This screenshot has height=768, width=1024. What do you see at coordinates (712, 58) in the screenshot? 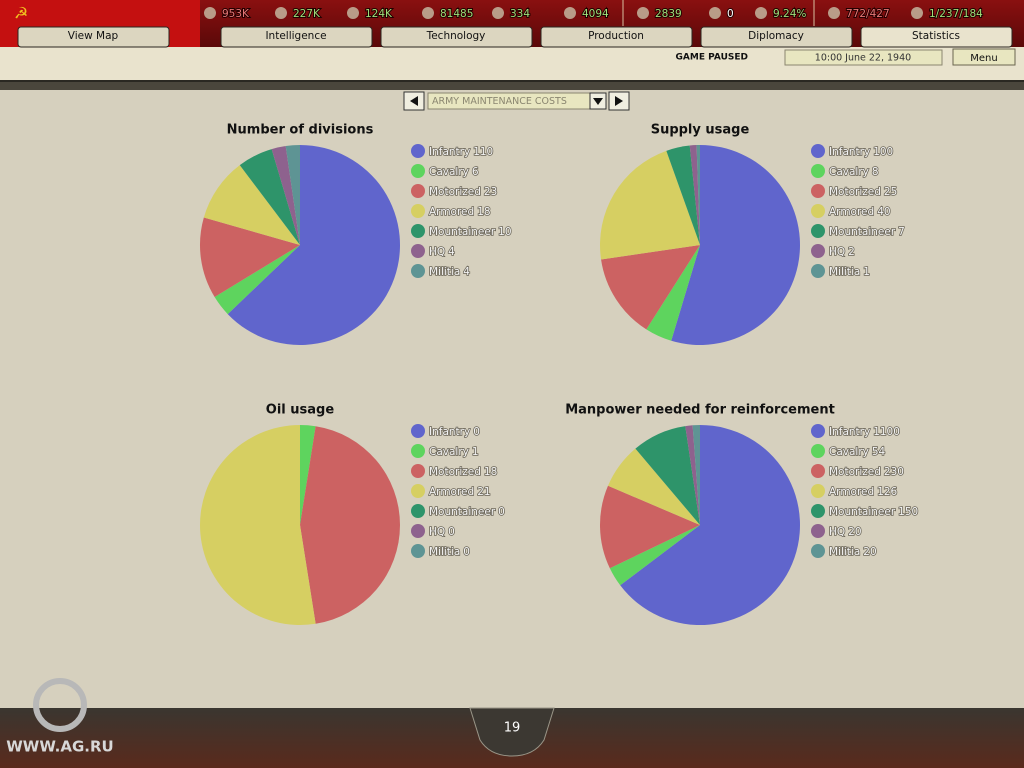
I see `paused-label: GAME PAUSED` at bounding box center [712, 58].